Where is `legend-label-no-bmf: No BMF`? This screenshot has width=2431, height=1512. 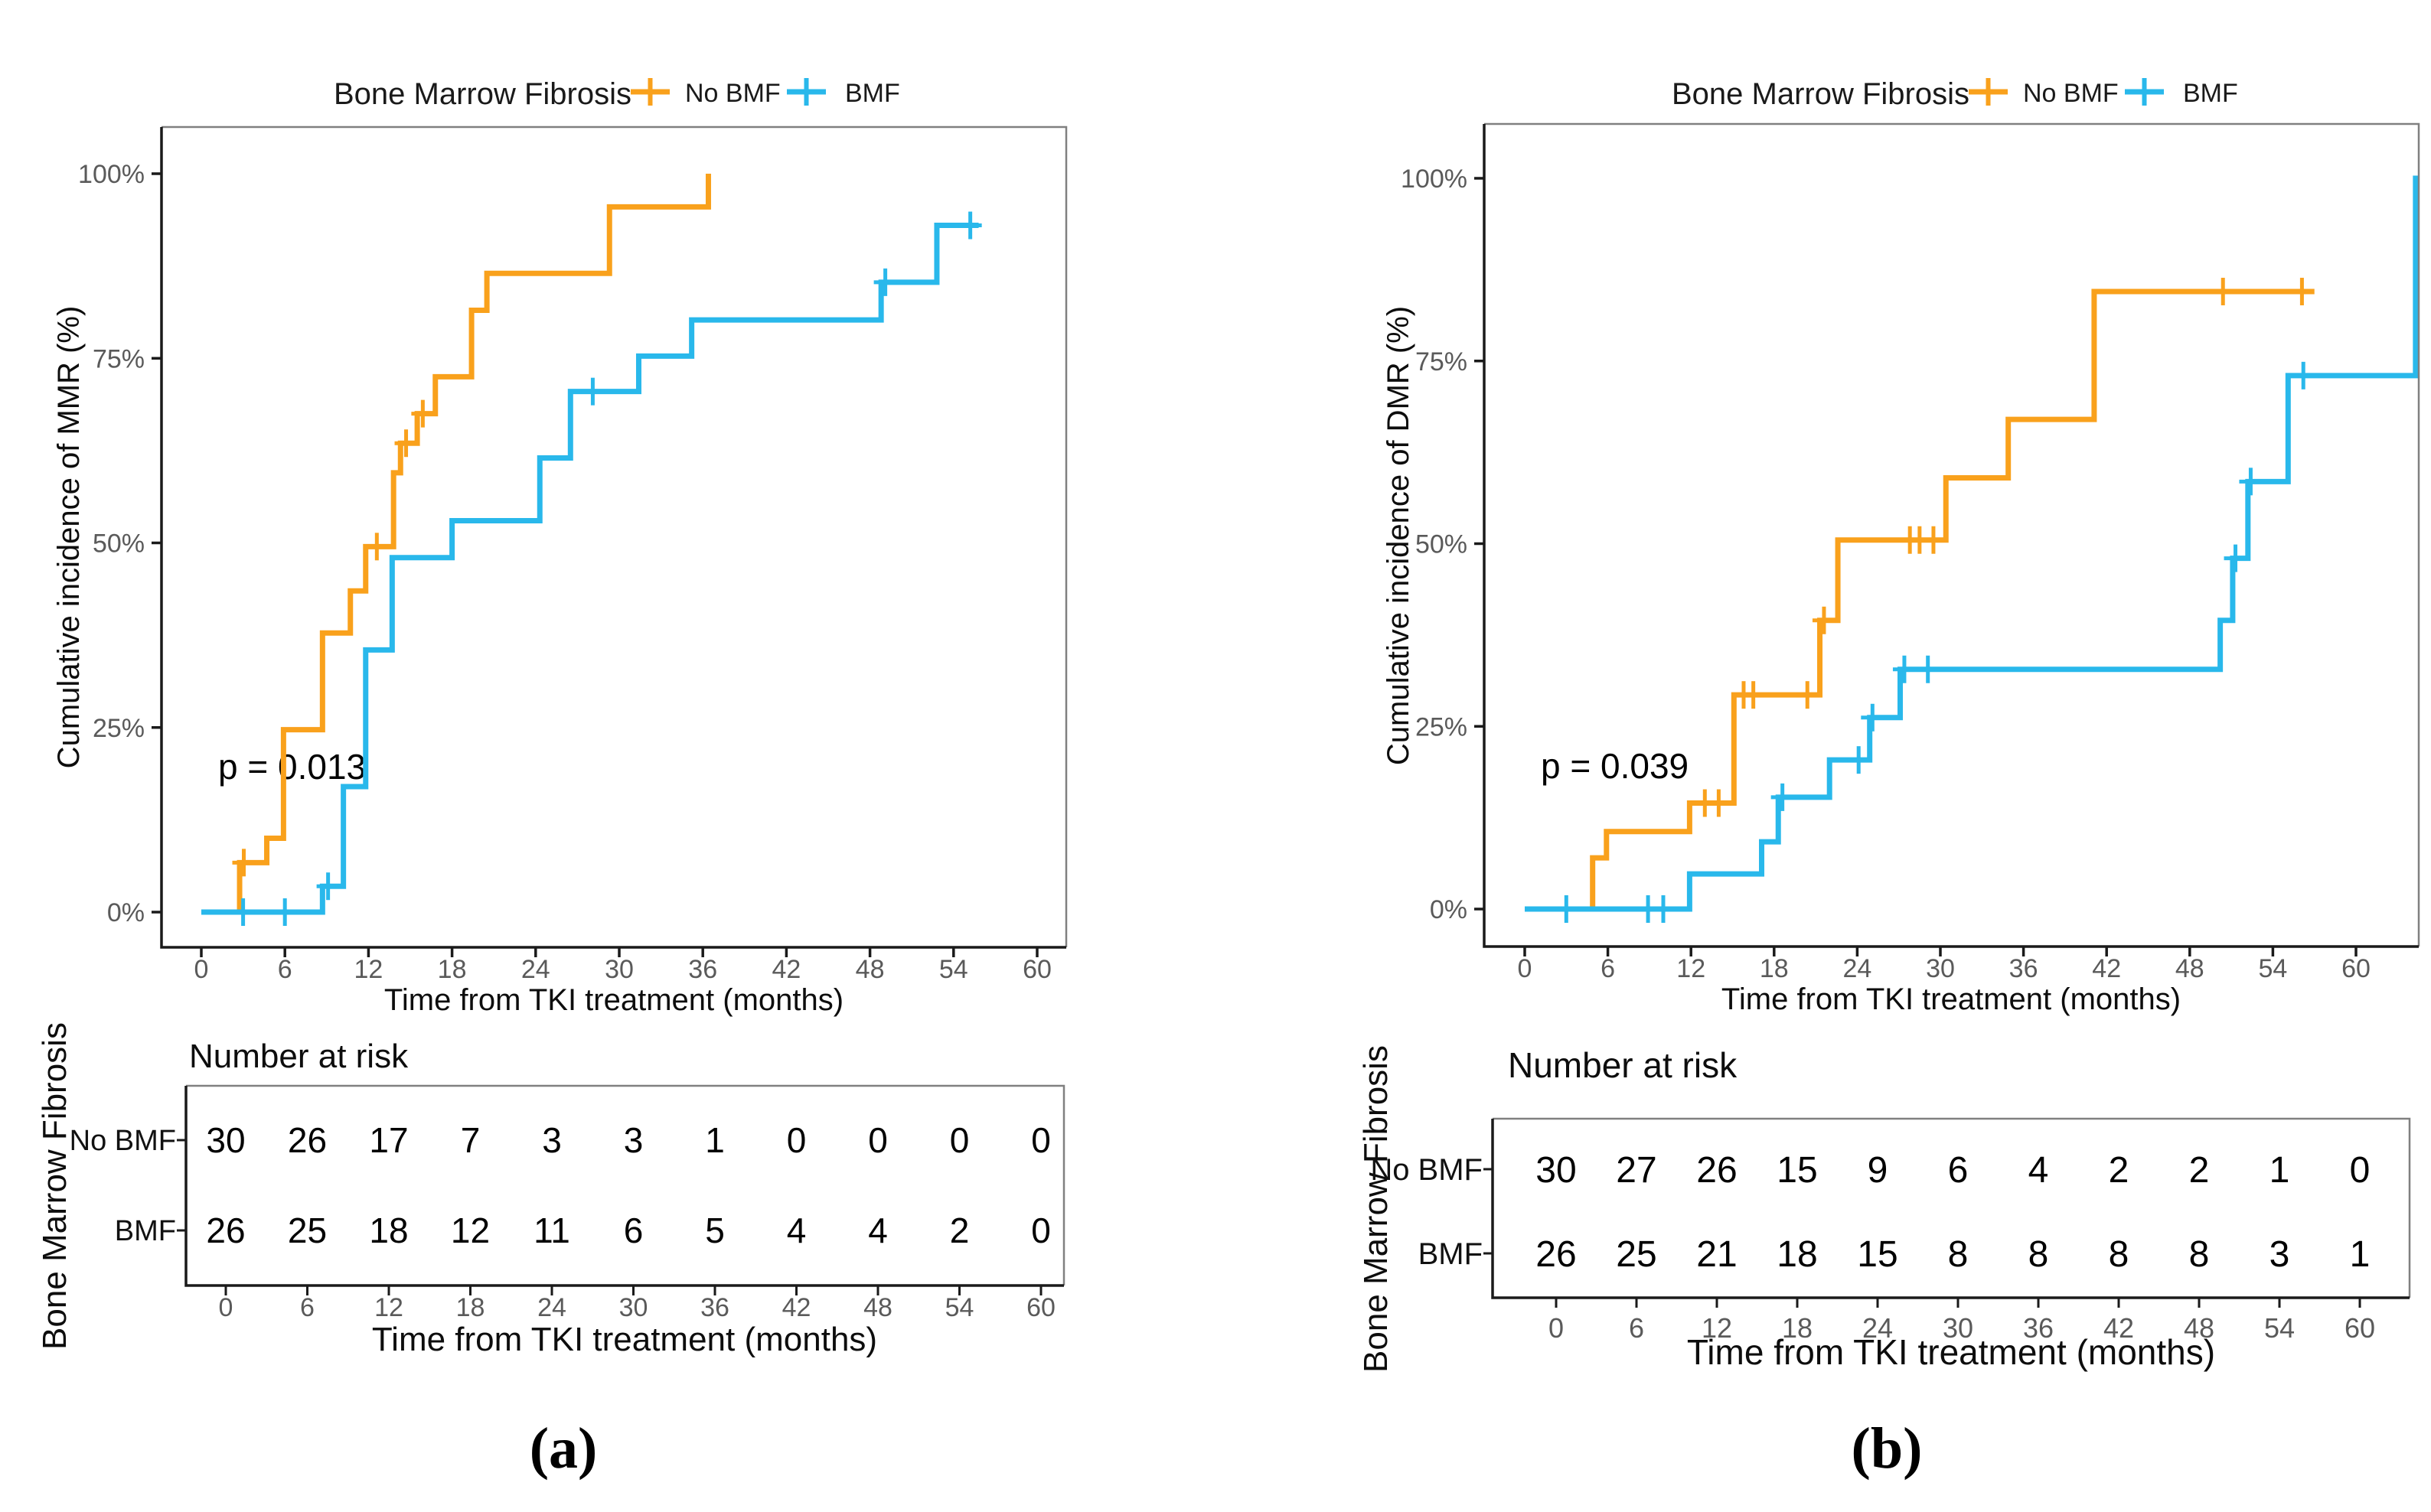
legend-label-no-bmf: No BMF is located at coordinates (2071, 93).